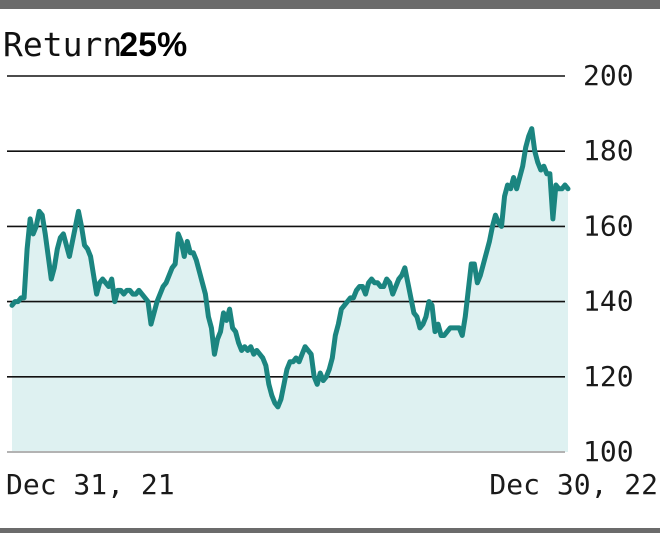  I want to click on y-tick-label-180: 180, so click(608, 150).